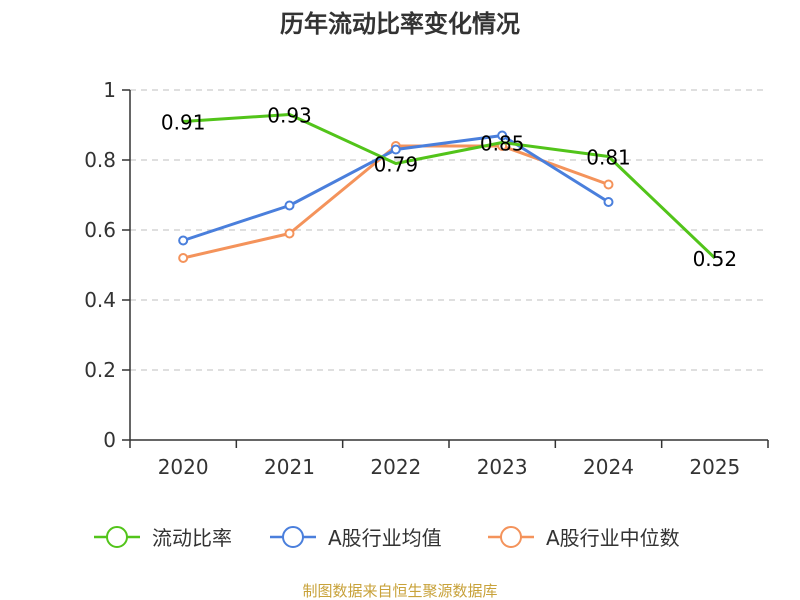  What do you see at coordinates (502, 467) in the screenshot?
I see `x-tick-label: 2023` at bounding box center [502, 467].